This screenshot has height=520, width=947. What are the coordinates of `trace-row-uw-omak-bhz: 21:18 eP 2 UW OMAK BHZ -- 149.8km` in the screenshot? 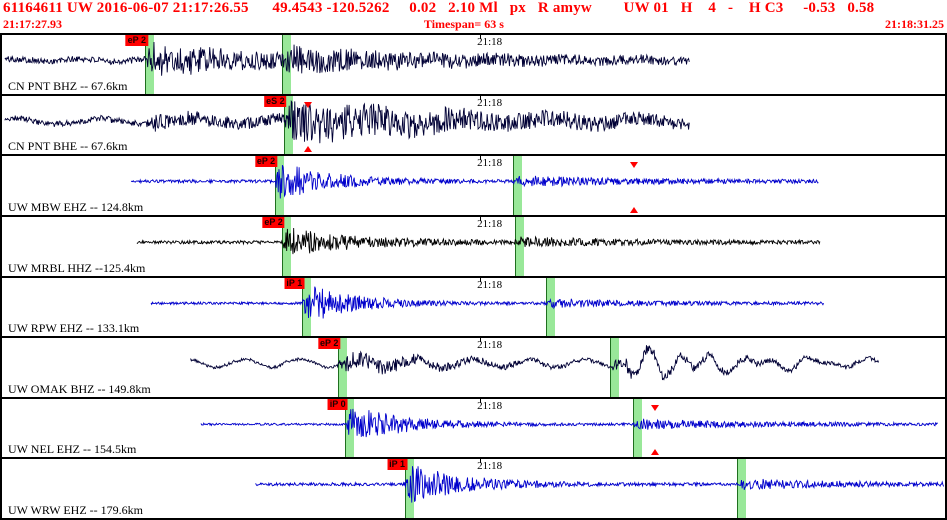 It's located at (473, 366).